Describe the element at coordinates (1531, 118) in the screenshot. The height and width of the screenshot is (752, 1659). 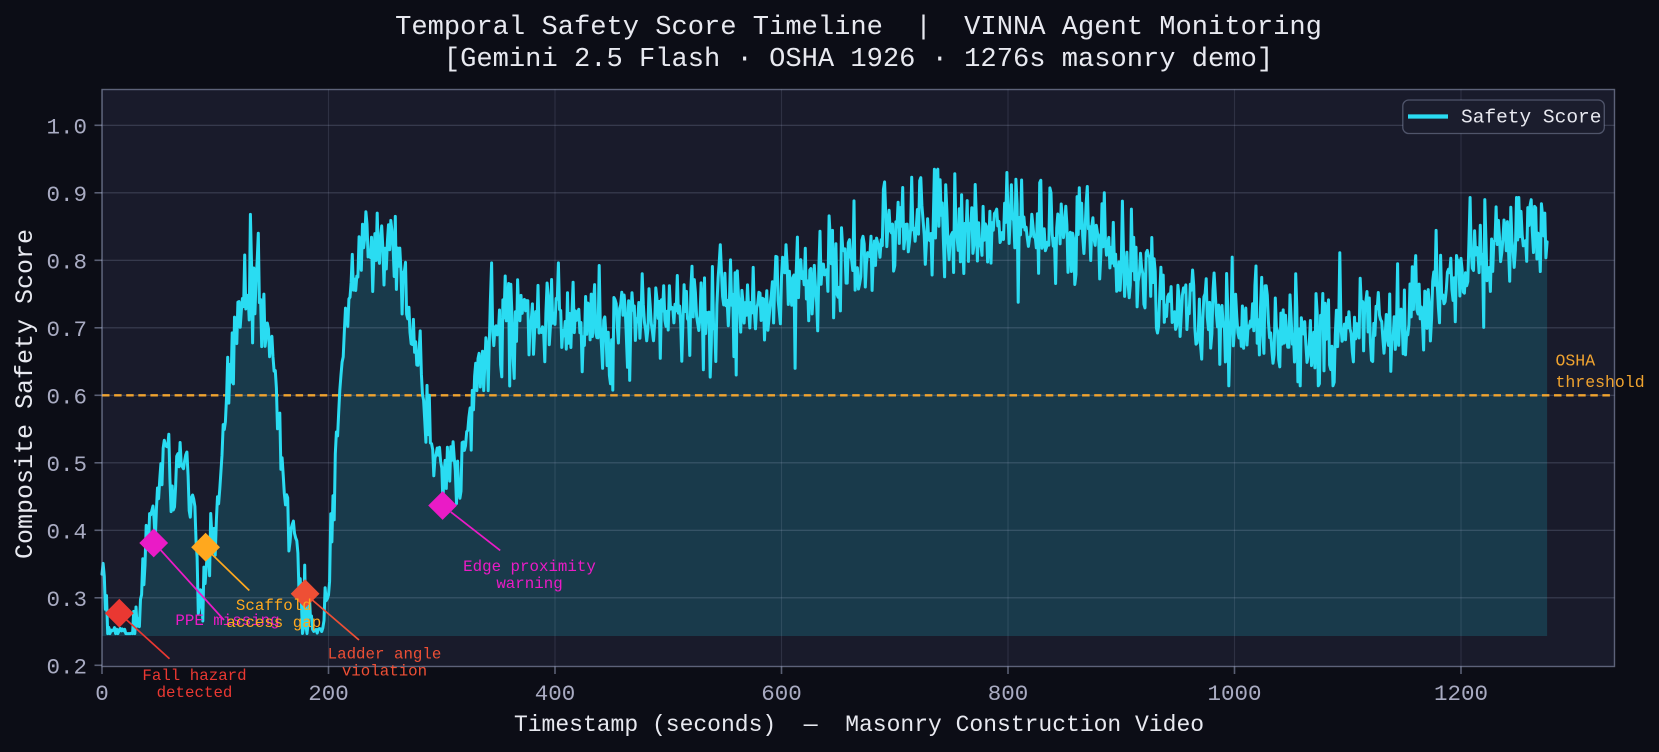
I see `svg-text: Safety Score` at that location.